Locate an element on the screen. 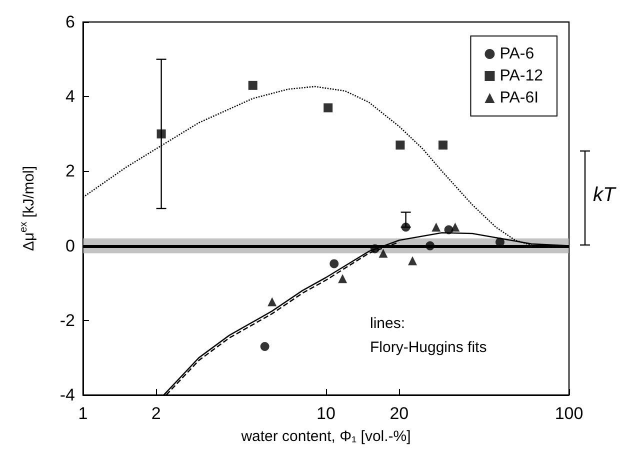  x-tick-label: 20 is located at coordinates (399, 413).